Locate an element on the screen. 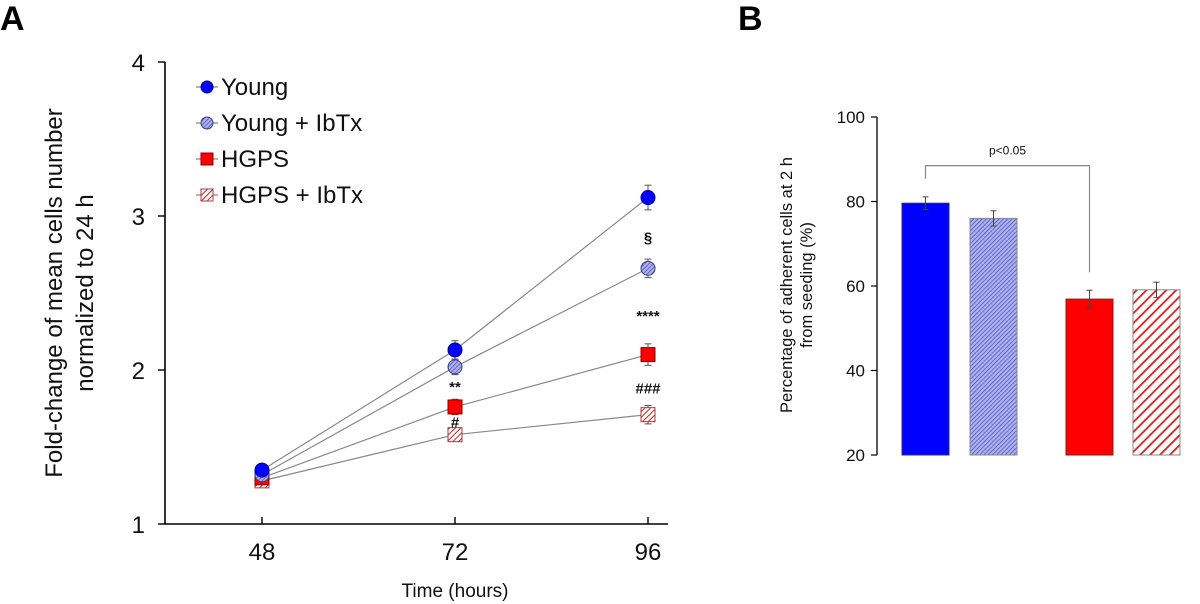 The width and height of the screenshot is (1200, 604). y-axis-title-line-2: normalized to 24 h is located at coordinates (85, 292).